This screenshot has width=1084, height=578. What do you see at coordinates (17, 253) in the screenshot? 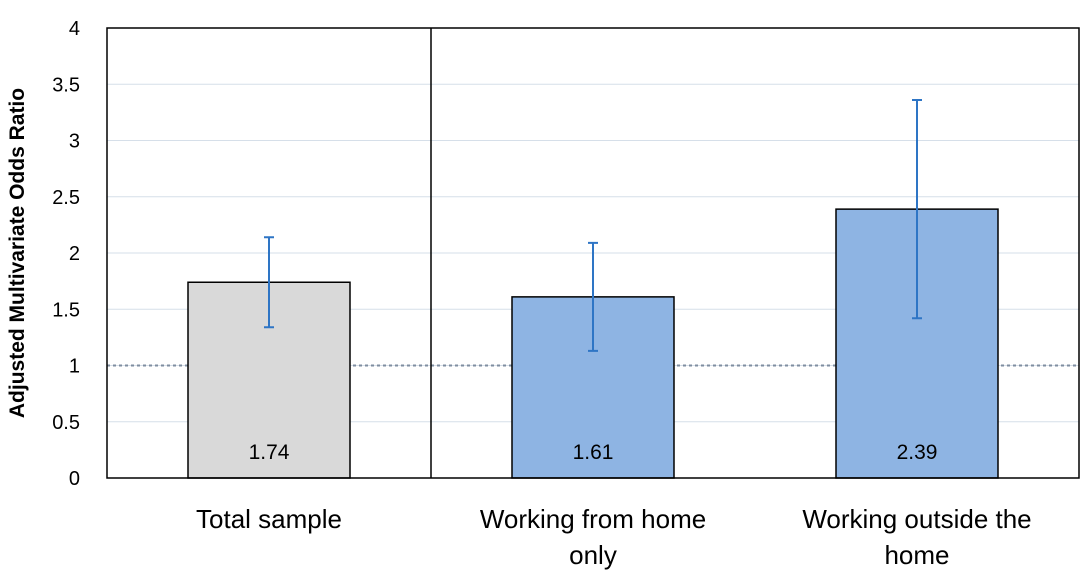
I see `y-axis-title: Adjusted Multivariate Odds Ratio` at bounding box center [17, 253].